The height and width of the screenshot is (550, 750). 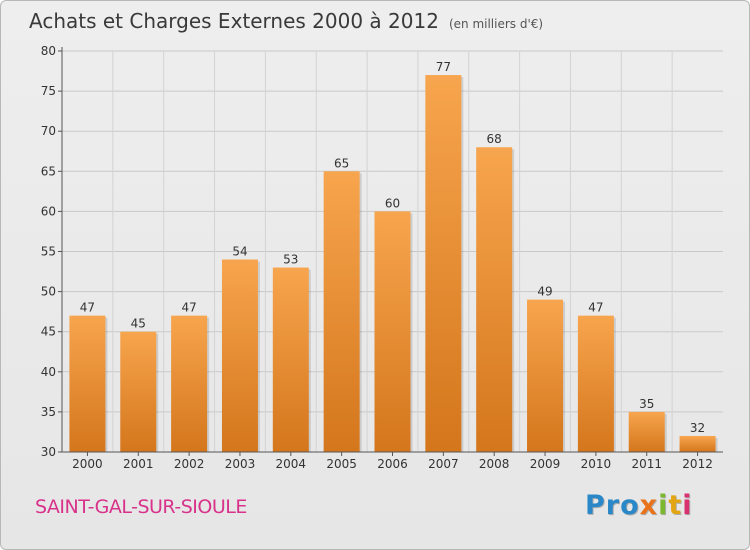 I want to click on bar-2006, so click(x=392, y=331).